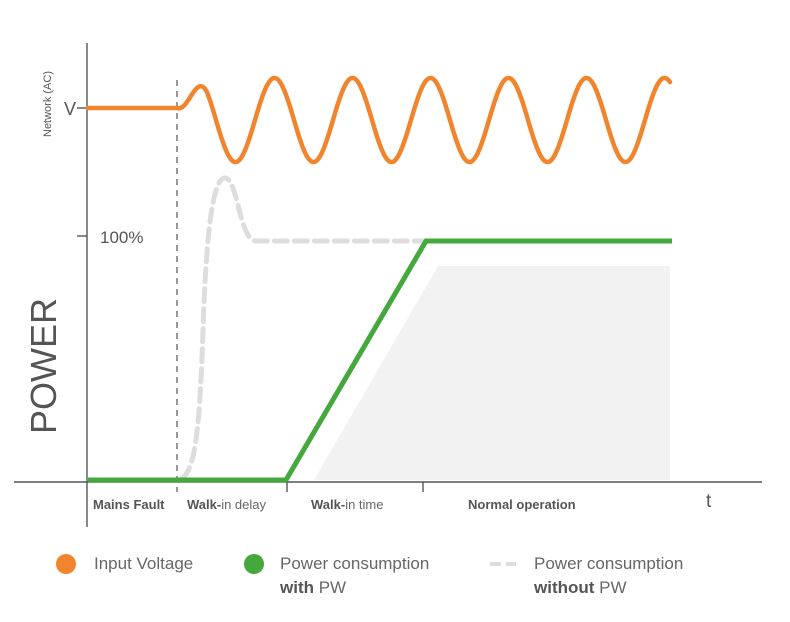 This screenshot has height=622, width=790. Describe the element at coordinates (503, 564) in the screenshot. I see `dashed-line-icon` at that location.